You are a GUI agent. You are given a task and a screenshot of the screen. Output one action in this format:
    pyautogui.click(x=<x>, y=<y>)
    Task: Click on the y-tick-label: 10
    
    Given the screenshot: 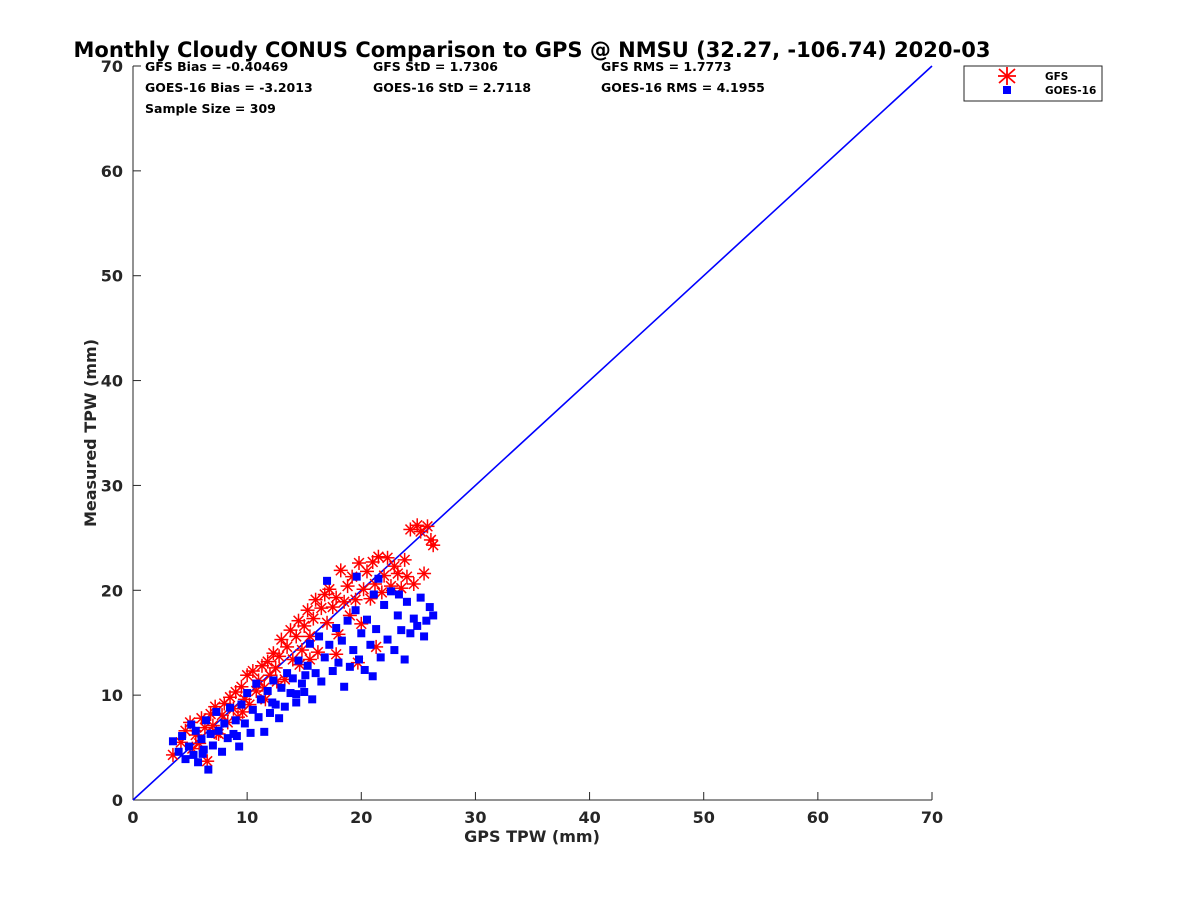 What is the action you would take?
    pyautogui.click(x=112, y=695)
    